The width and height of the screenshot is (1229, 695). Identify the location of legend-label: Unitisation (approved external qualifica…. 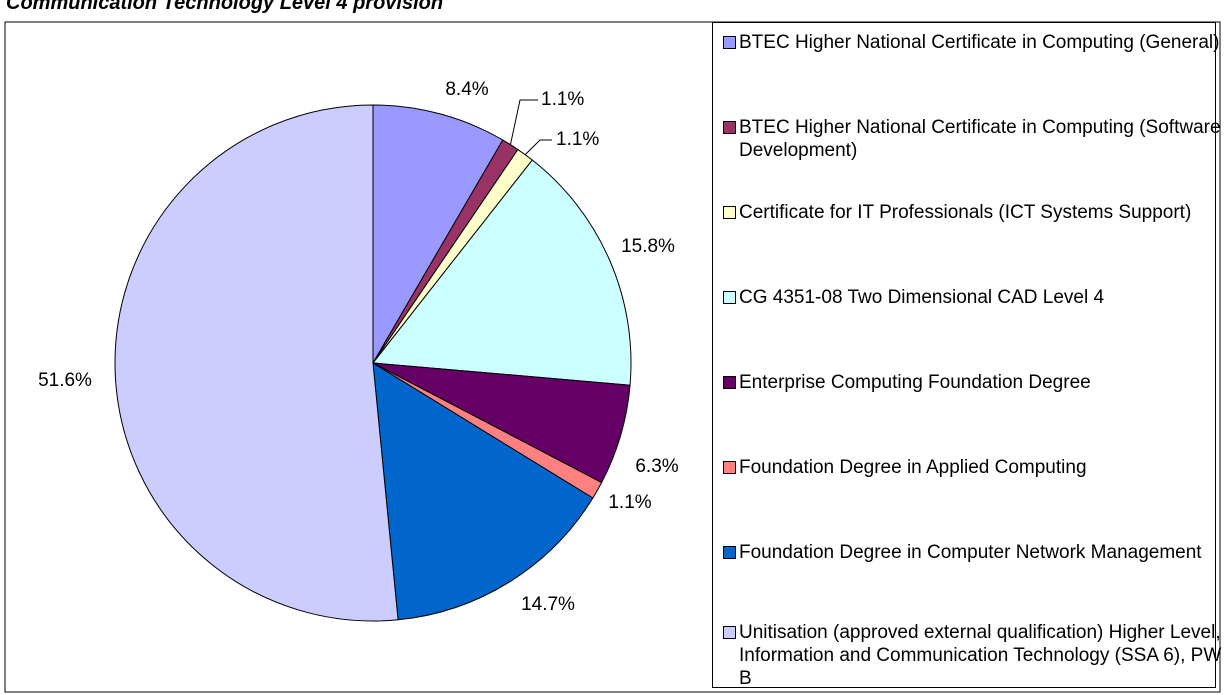
(980, 655).